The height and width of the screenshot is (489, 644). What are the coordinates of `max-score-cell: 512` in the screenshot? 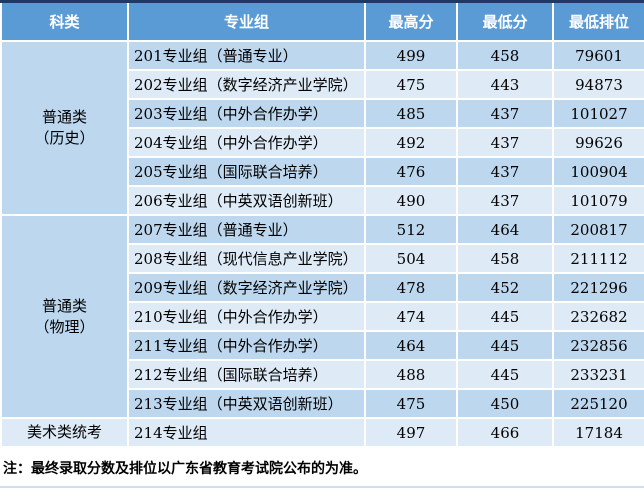 It's located at (411, 229).